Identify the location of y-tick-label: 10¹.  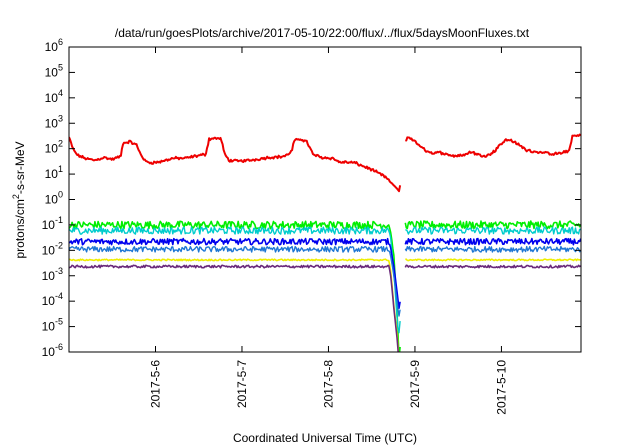
(54, 172).